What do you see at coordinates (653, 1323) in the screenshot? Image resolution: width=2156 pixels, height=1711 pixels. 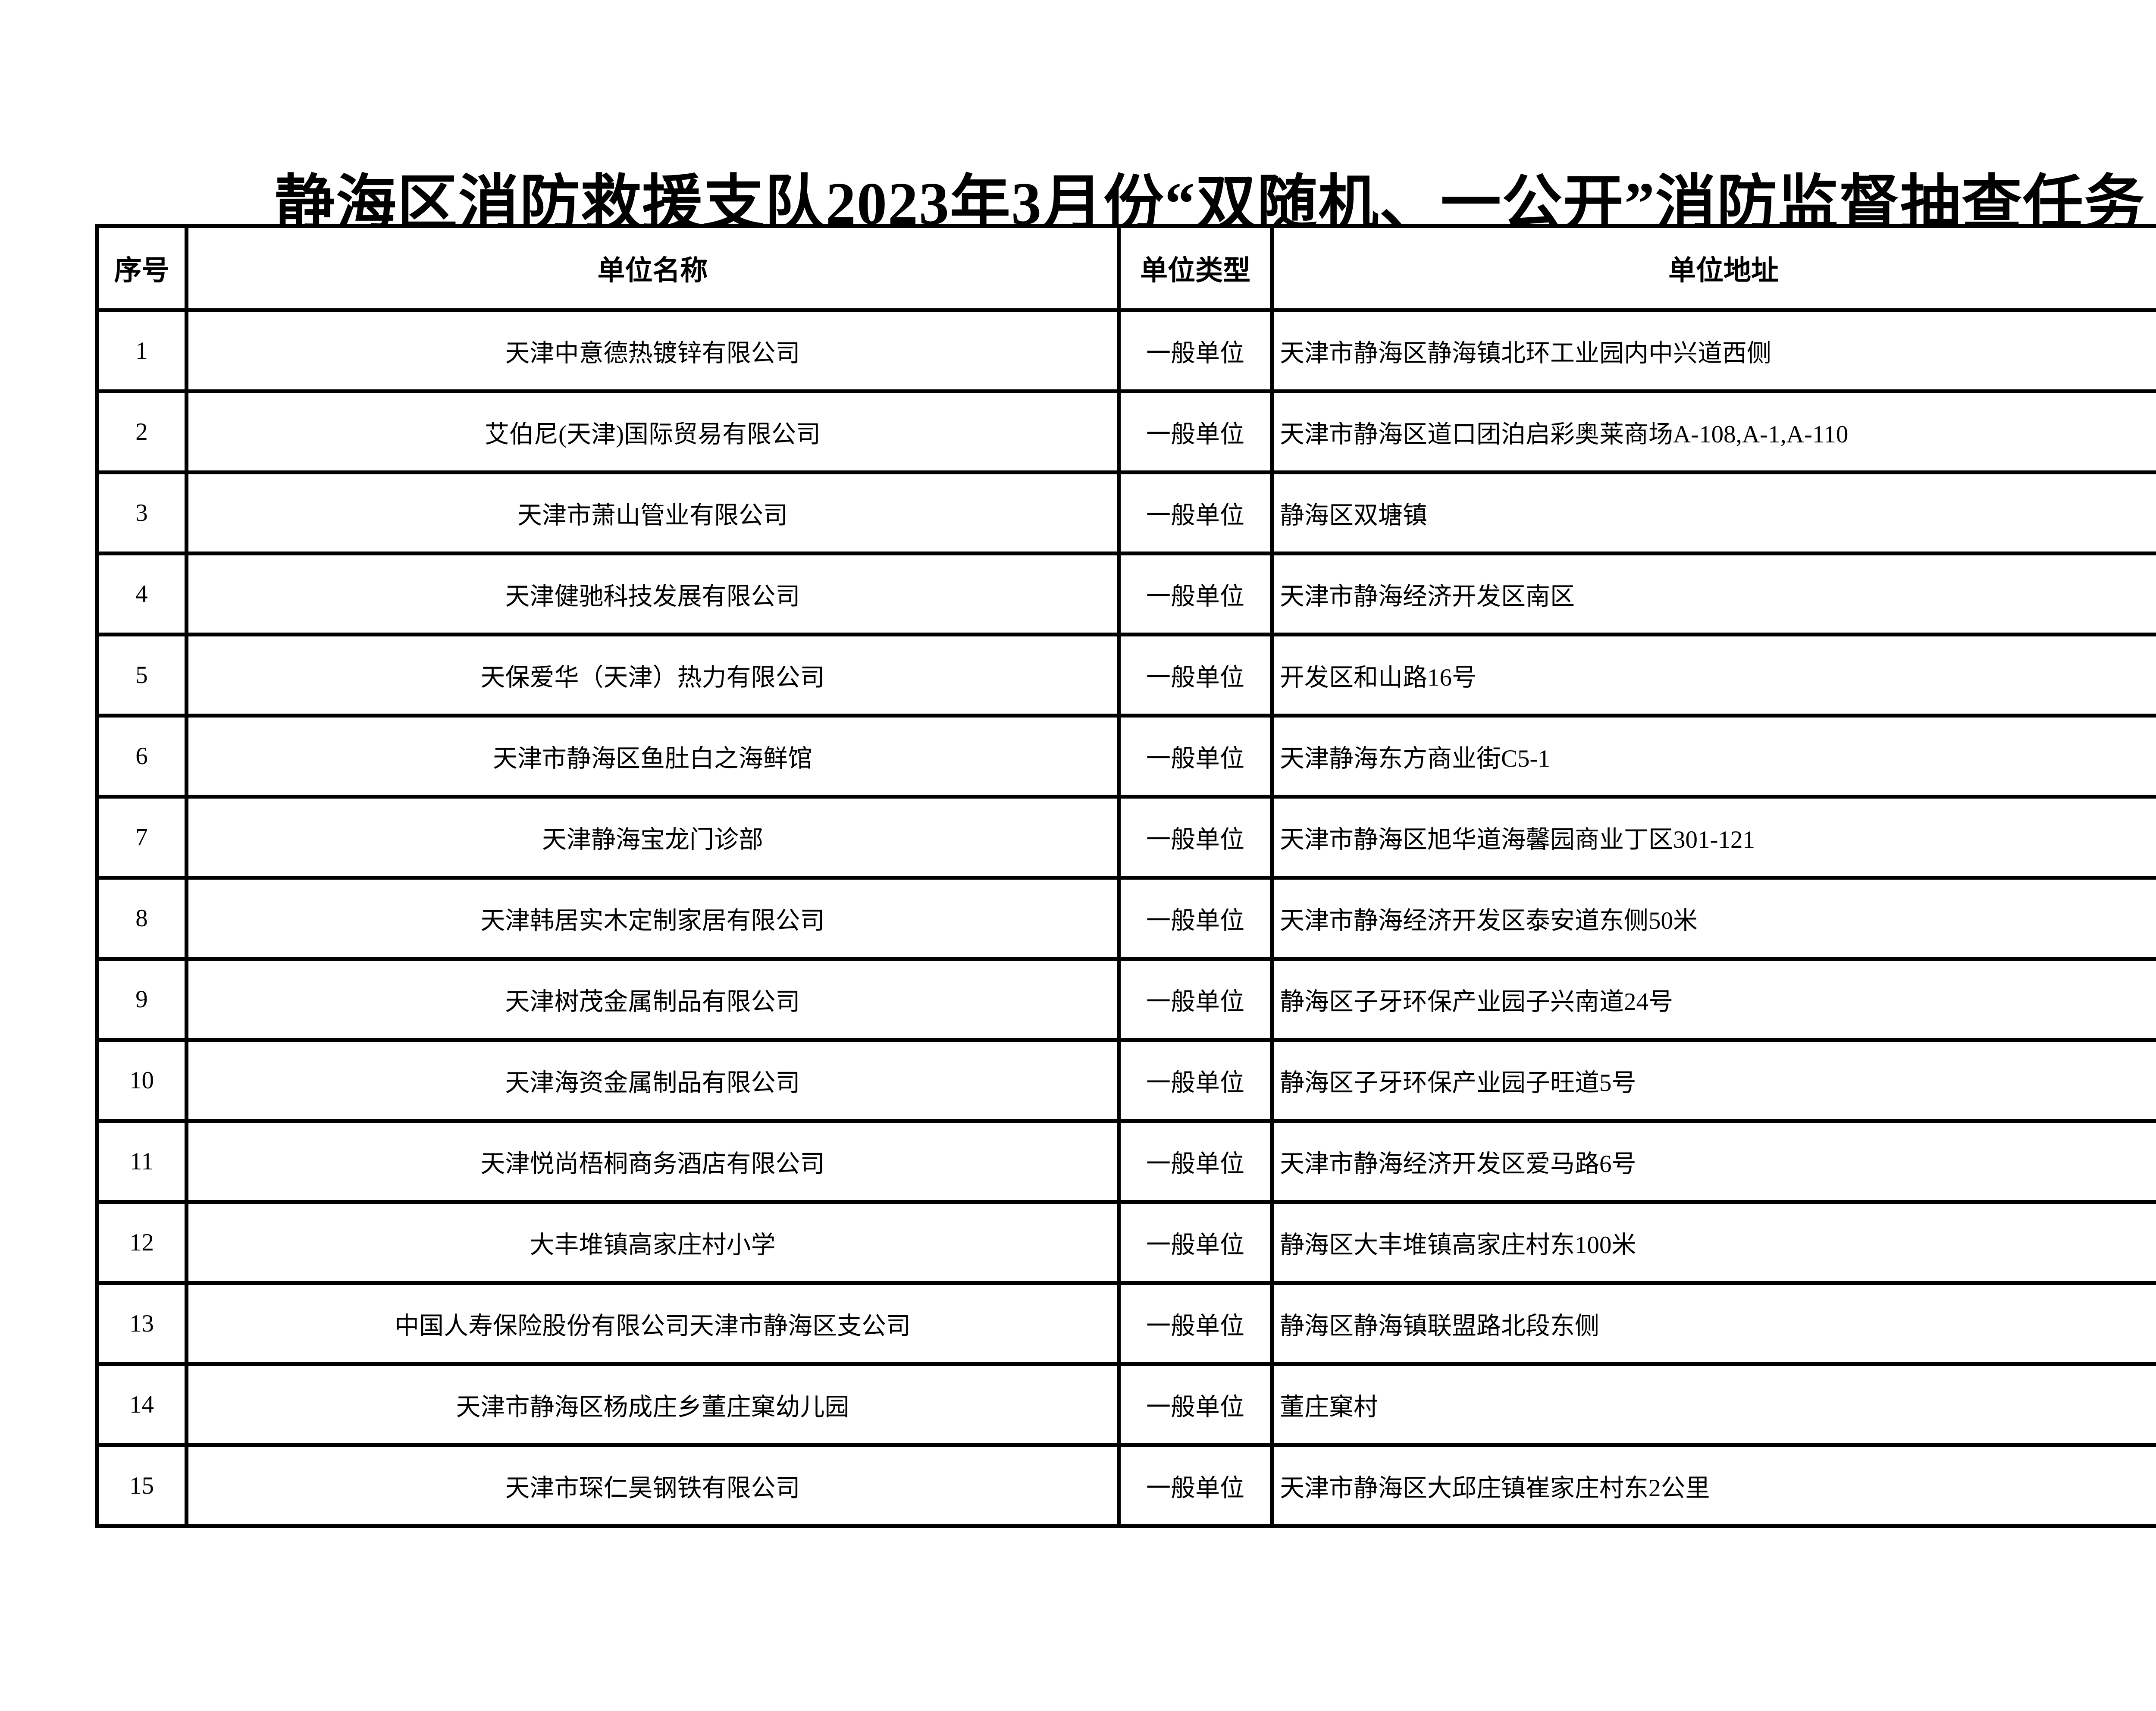 I see `cell-unit-name: 中国人寿保险股份有限公司天津市静海区支公司` at bounding box center [653, 1323].